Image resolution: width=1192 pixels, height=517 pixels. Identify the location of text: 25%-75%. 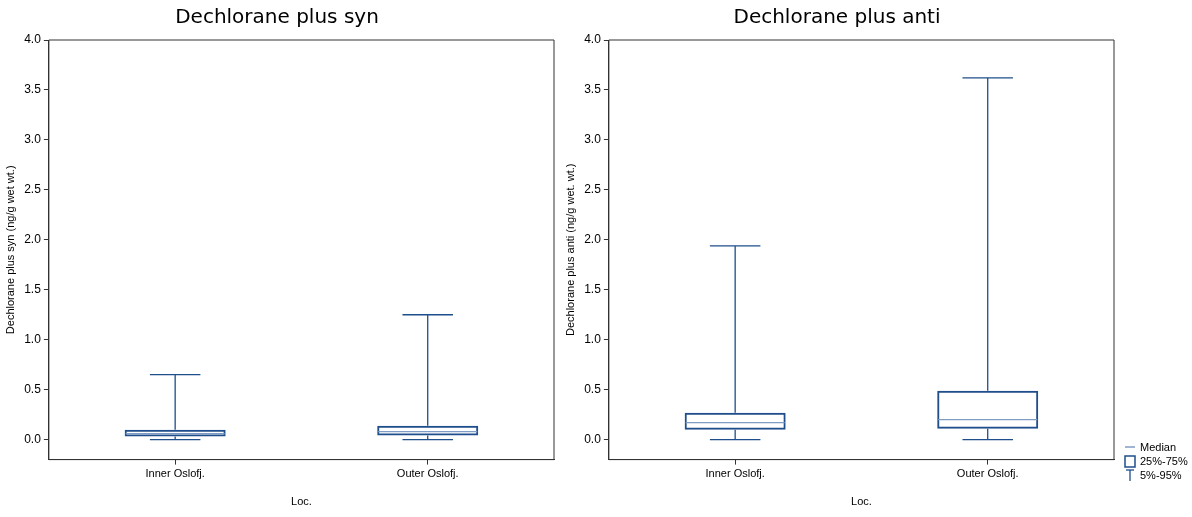
(1164, 461).